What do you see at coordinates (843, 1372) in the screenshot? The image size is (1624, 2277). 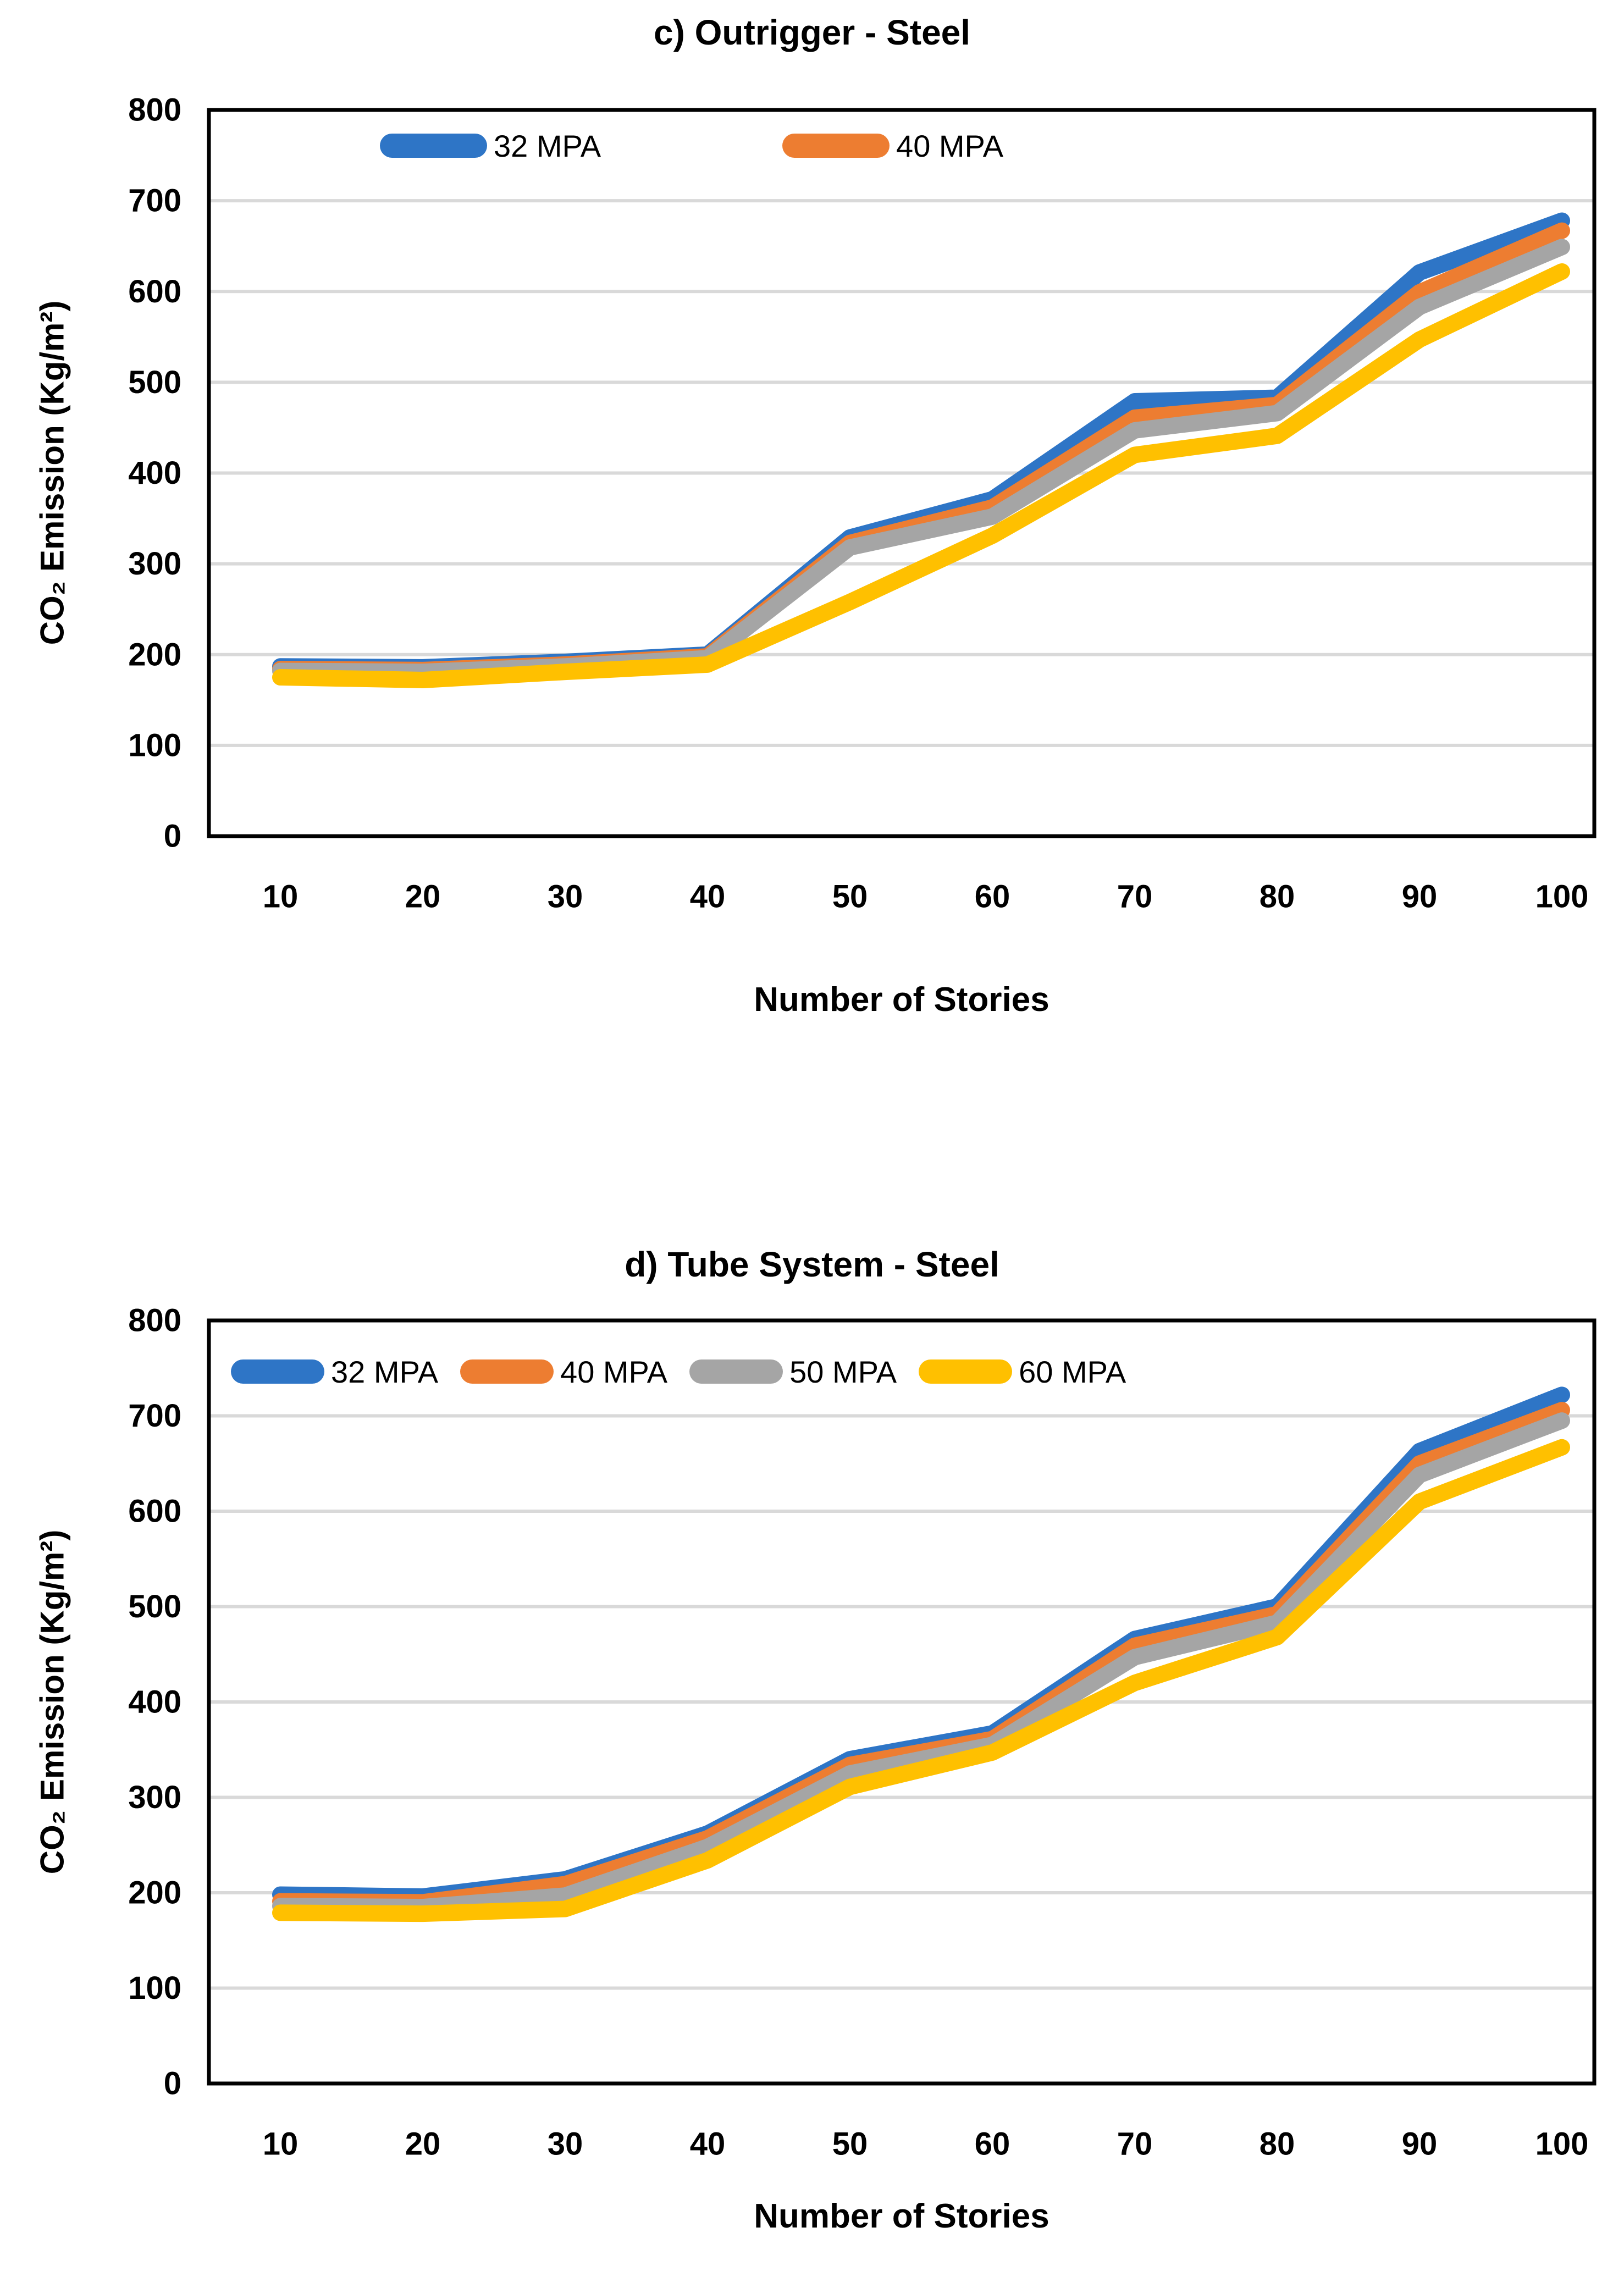 I see `legend-label: 50 MPA` at bounding box center [843, 1372].